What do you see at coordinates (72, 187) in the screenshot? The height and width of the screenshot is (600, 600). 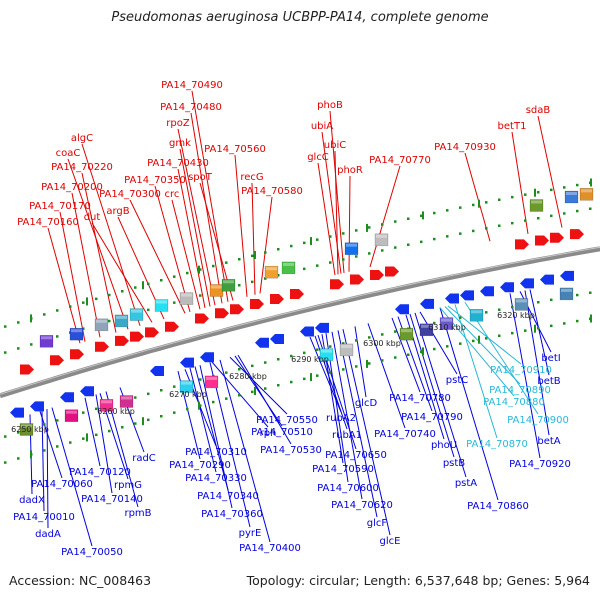 I see `forward-gene-label: PA14_70200` at bounding box center [72, 187].